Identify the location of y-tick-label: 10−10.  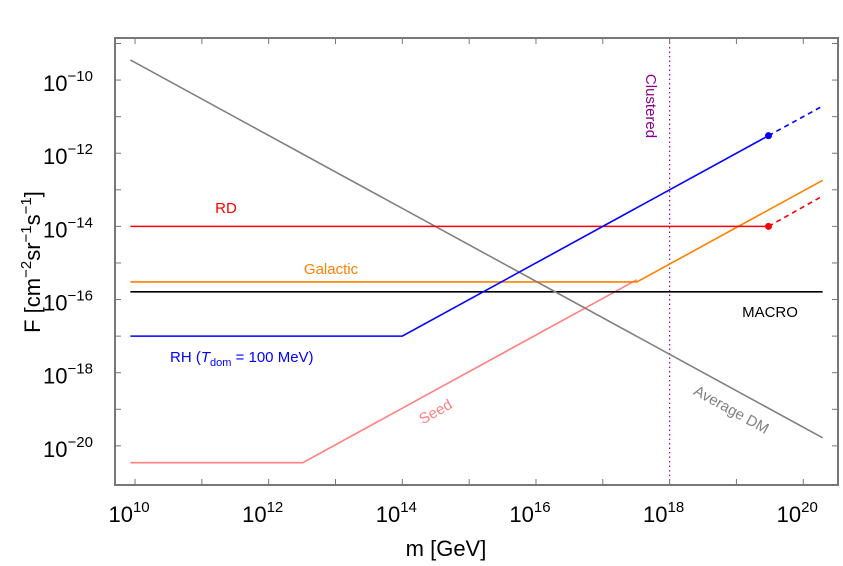
(68, 82).